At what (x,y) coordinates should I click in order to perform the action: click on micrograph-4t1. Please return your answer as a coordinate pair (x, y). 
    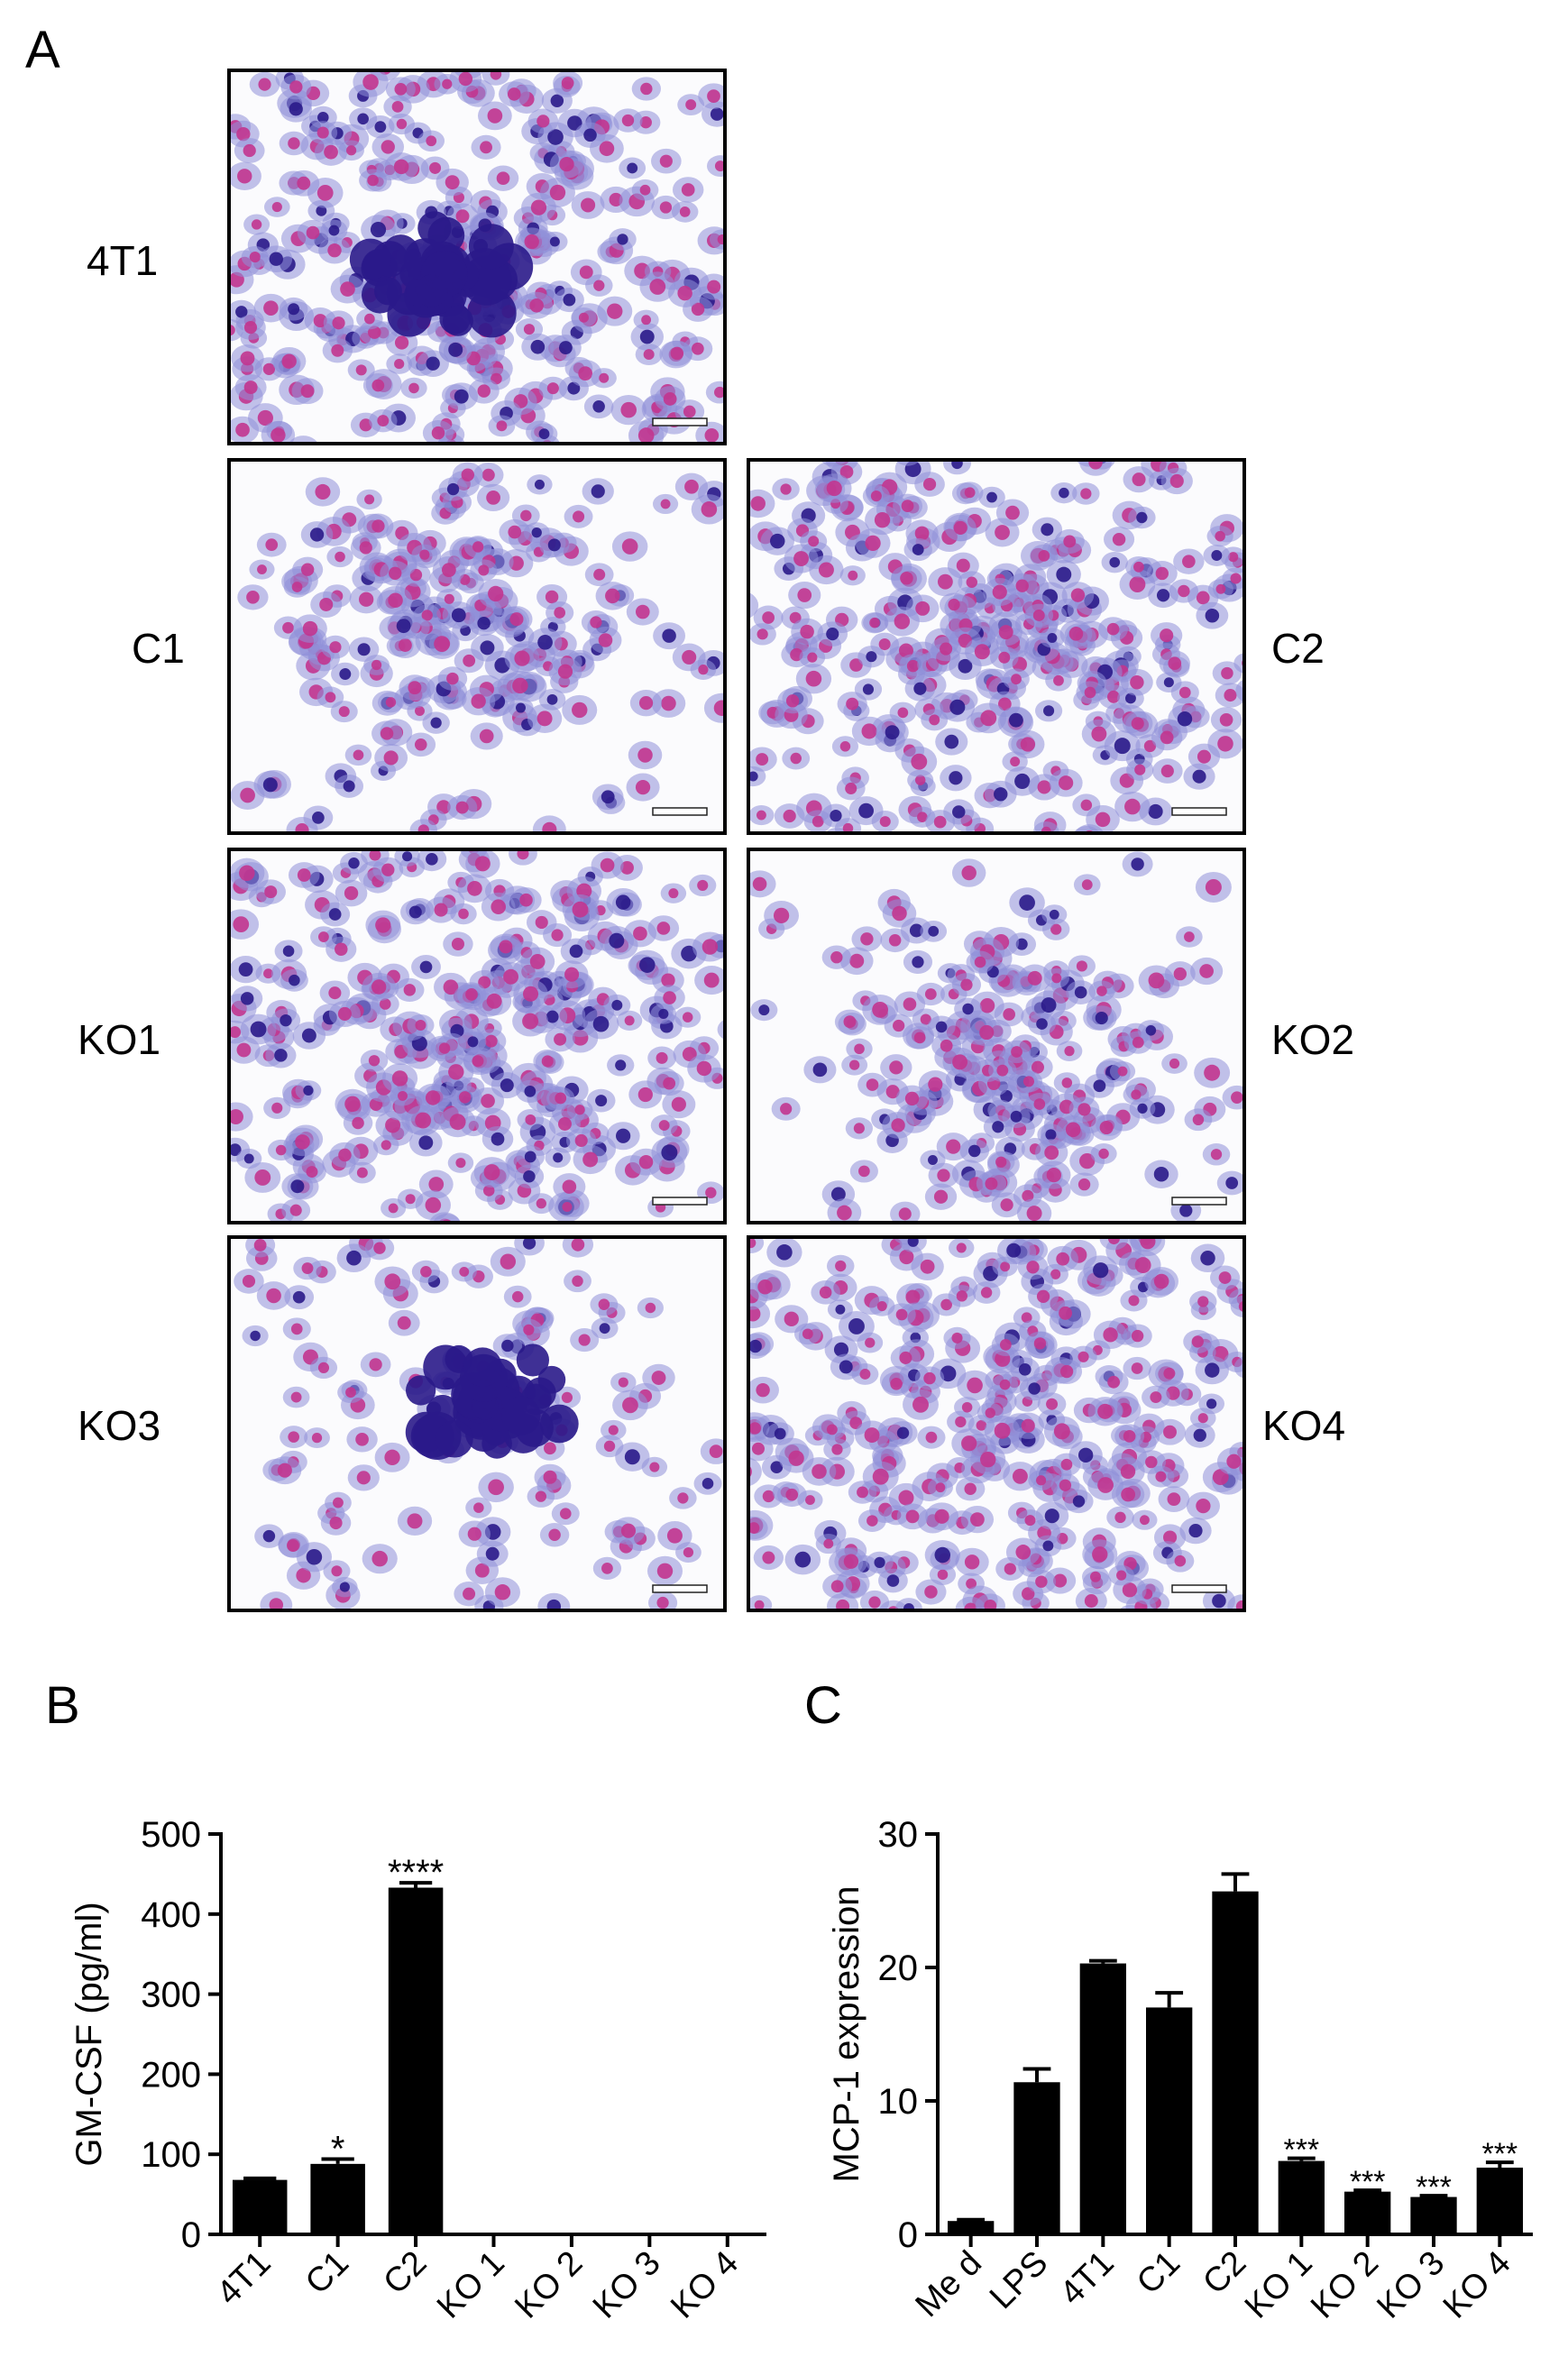
    Looking at the image, I should click on (477, 257).